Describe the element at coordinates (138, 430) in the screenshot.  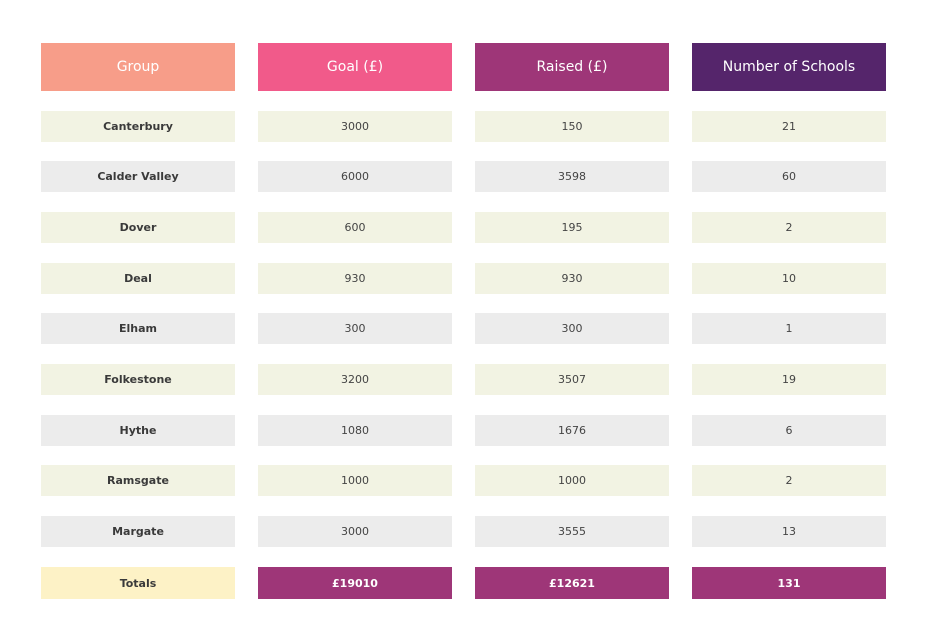
I see `cell-group: Hythe` at that location.